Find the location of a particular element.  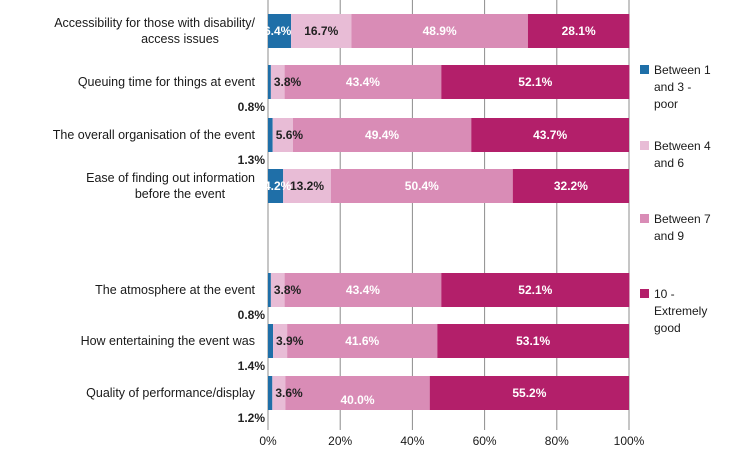

category-label: Queuing time for things at event is located at coordinates (167, 82).